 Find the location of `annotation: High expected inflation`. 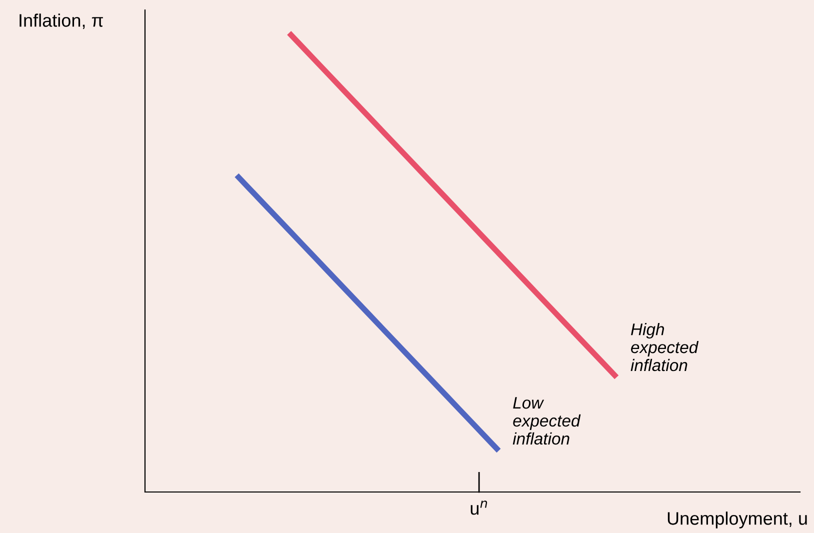

annotation: High expected inflation is located at coordinates (664, 347).